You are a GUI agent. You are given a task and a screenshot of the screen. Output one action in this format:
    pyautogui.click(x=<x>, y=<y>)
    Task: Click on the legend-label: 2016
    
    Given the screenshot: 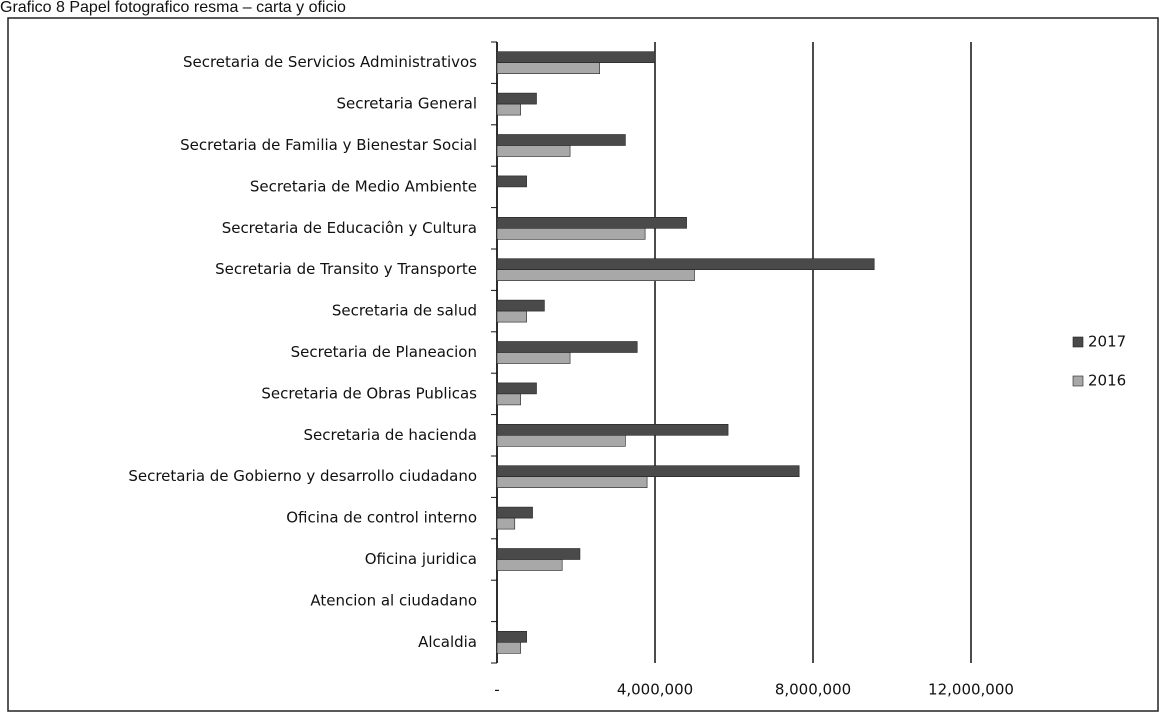 What is the action you would take?
    pyautogui.click(x=1107, y=381)
    